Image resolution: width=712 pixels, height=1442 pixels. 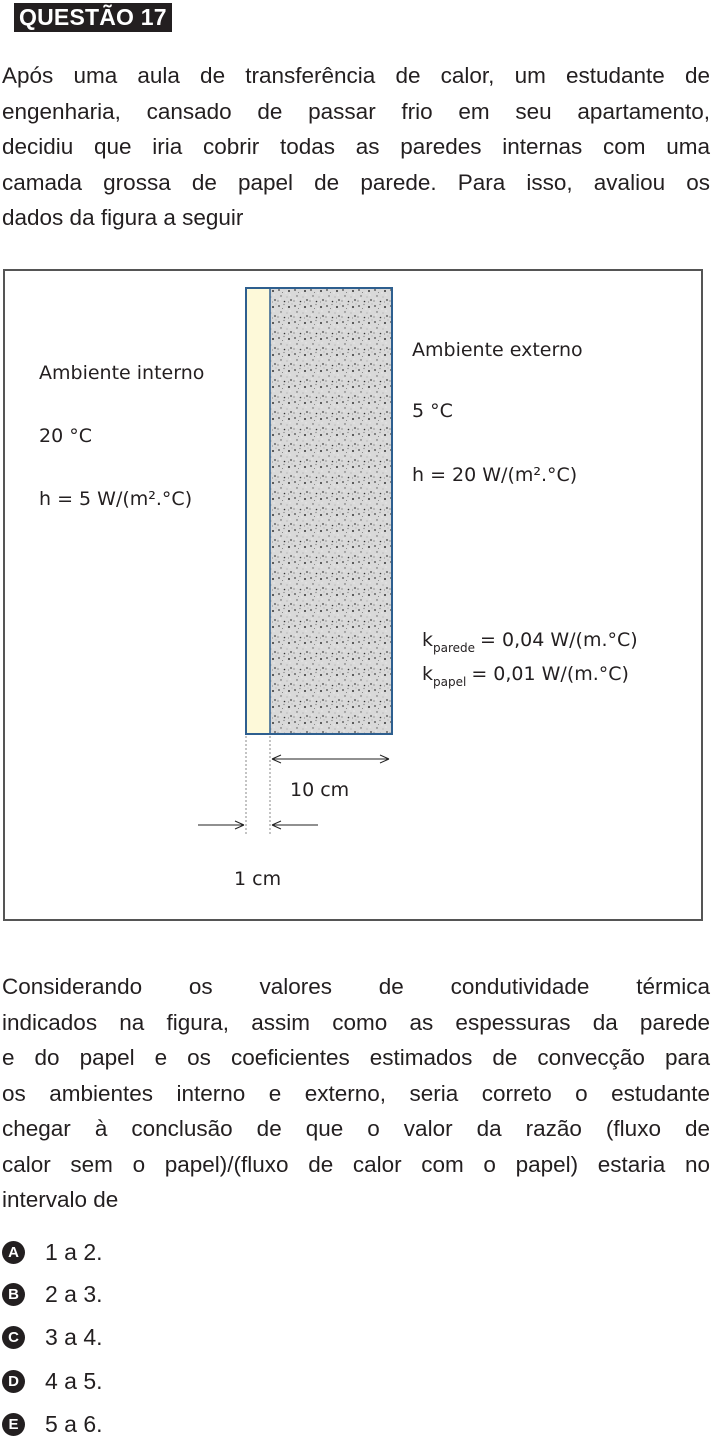 What do you see at coordinates (13, 1424) in the screenshot?
I see `option-e-badge: E` at bounding box center [13, 1424].